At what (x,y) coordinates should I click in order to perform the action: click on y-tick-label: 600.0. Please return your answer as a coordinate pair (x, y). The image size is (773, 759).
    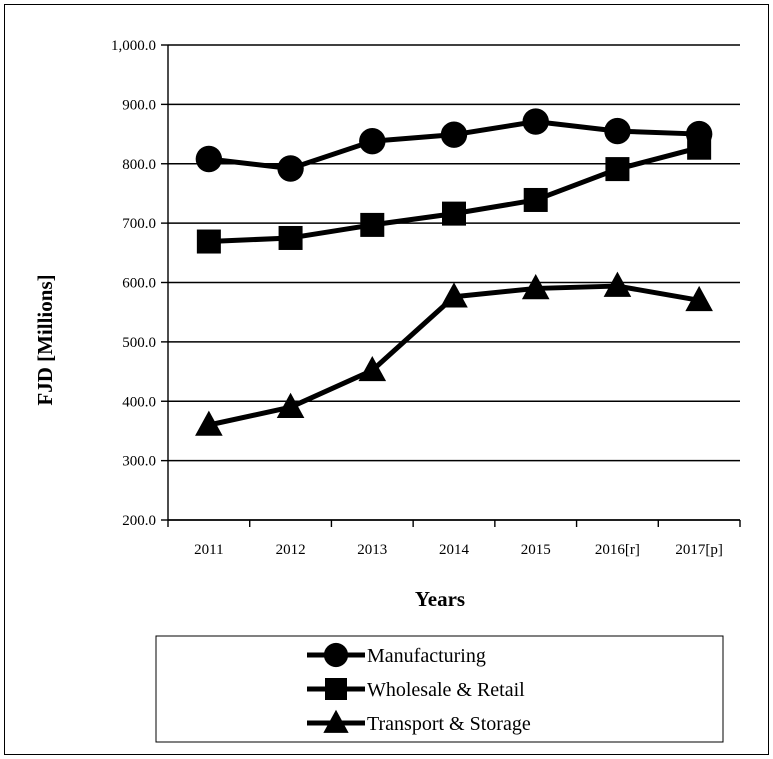
    Looking at the image, I should click on (139, 284).